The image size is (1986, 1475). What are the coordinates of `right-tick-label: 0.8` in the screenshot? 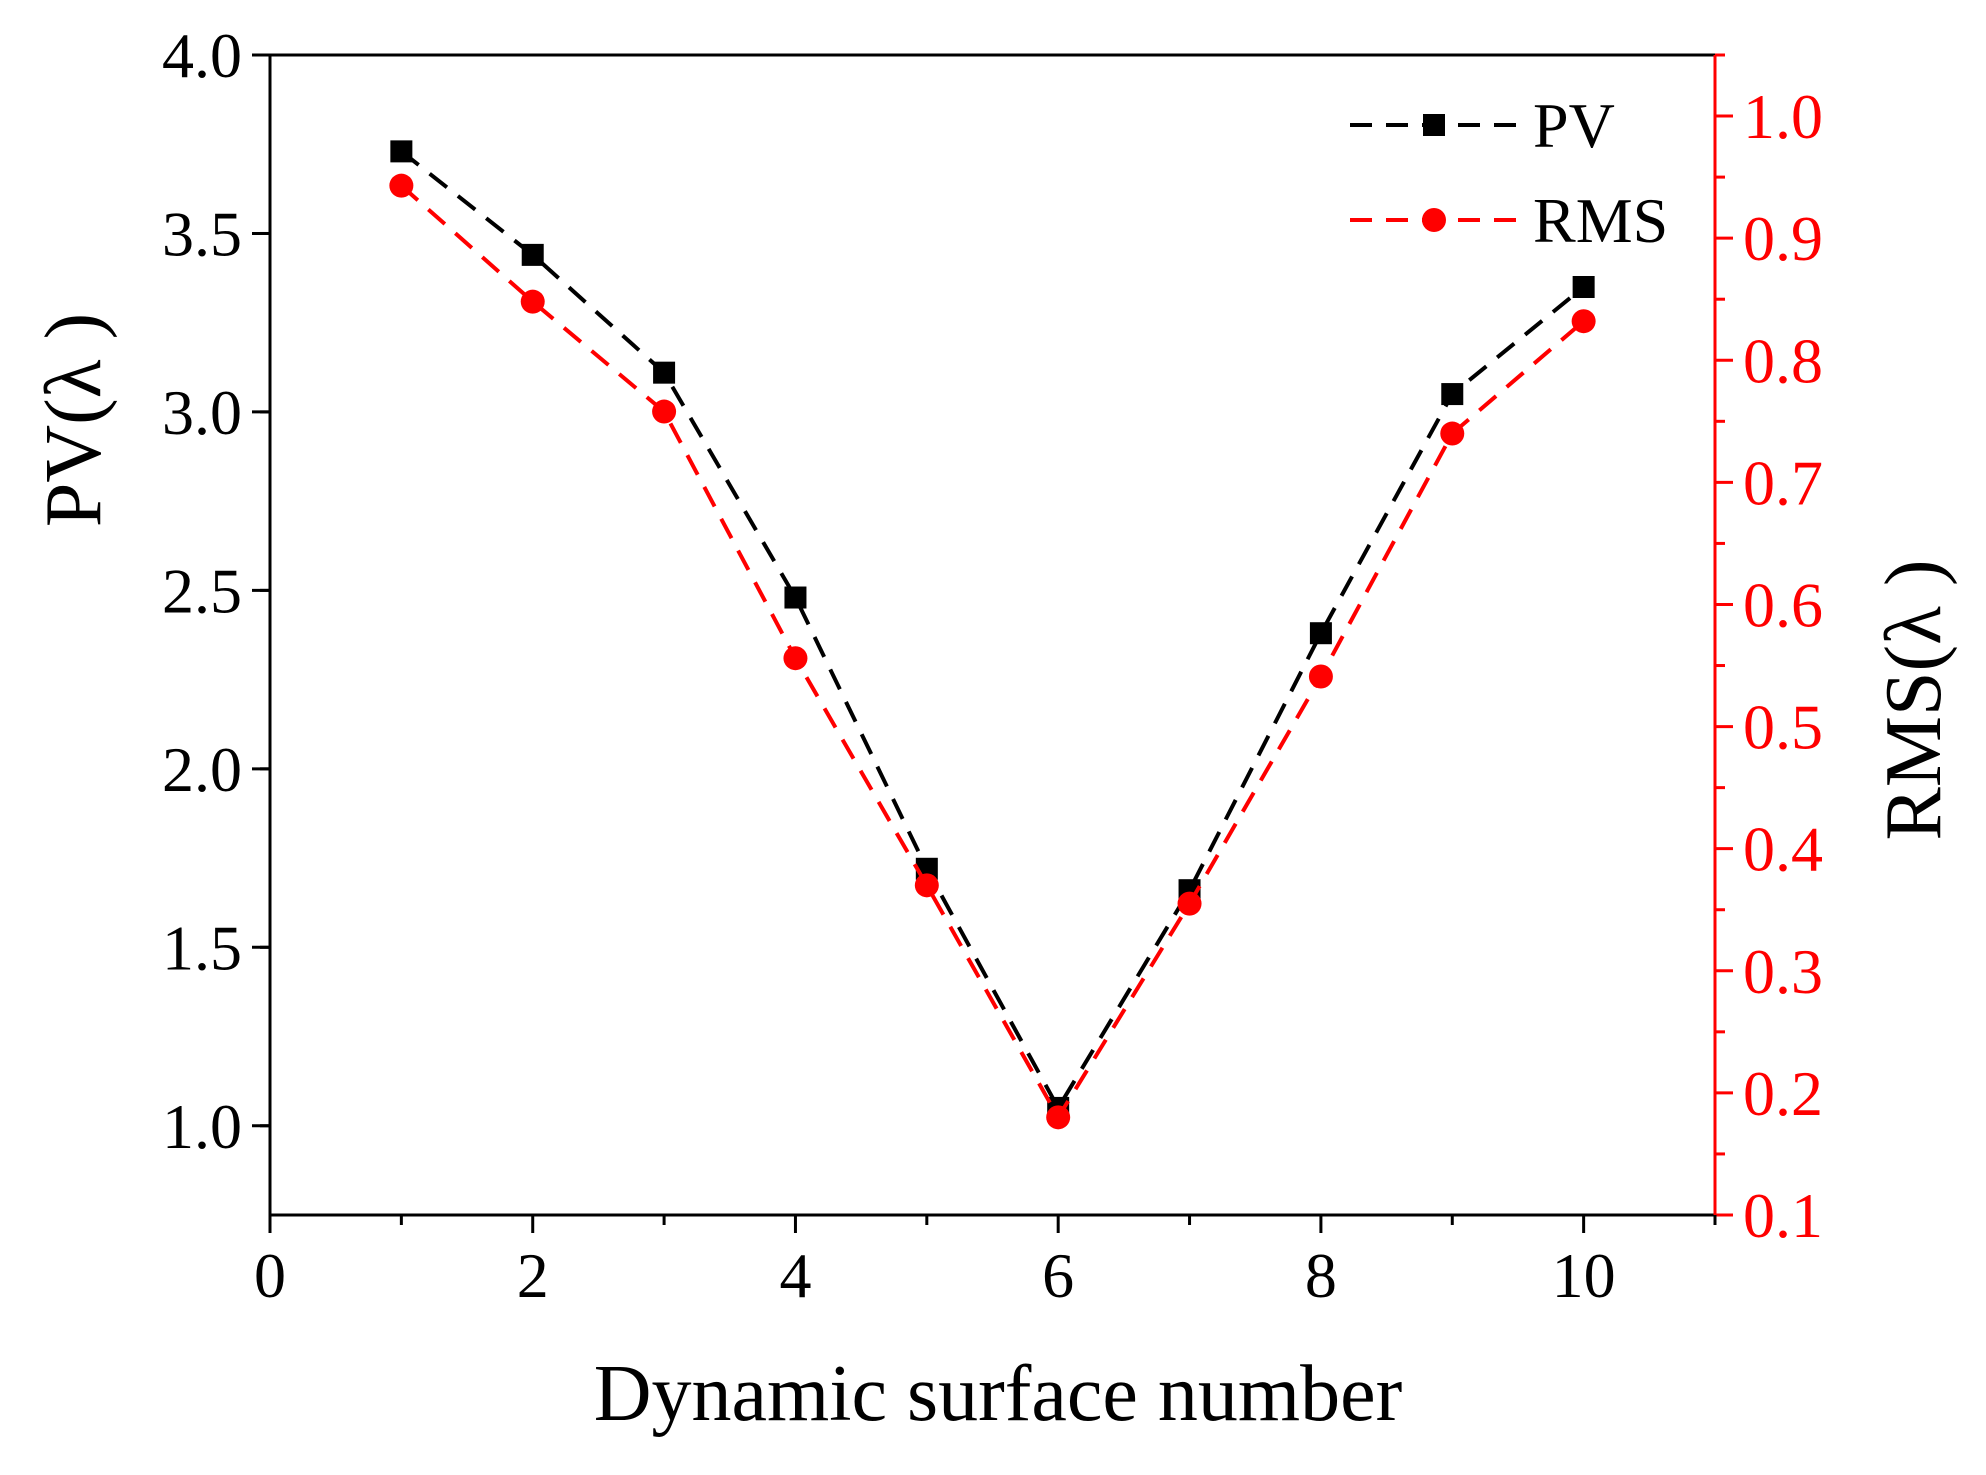 It's located at (1783, 360).